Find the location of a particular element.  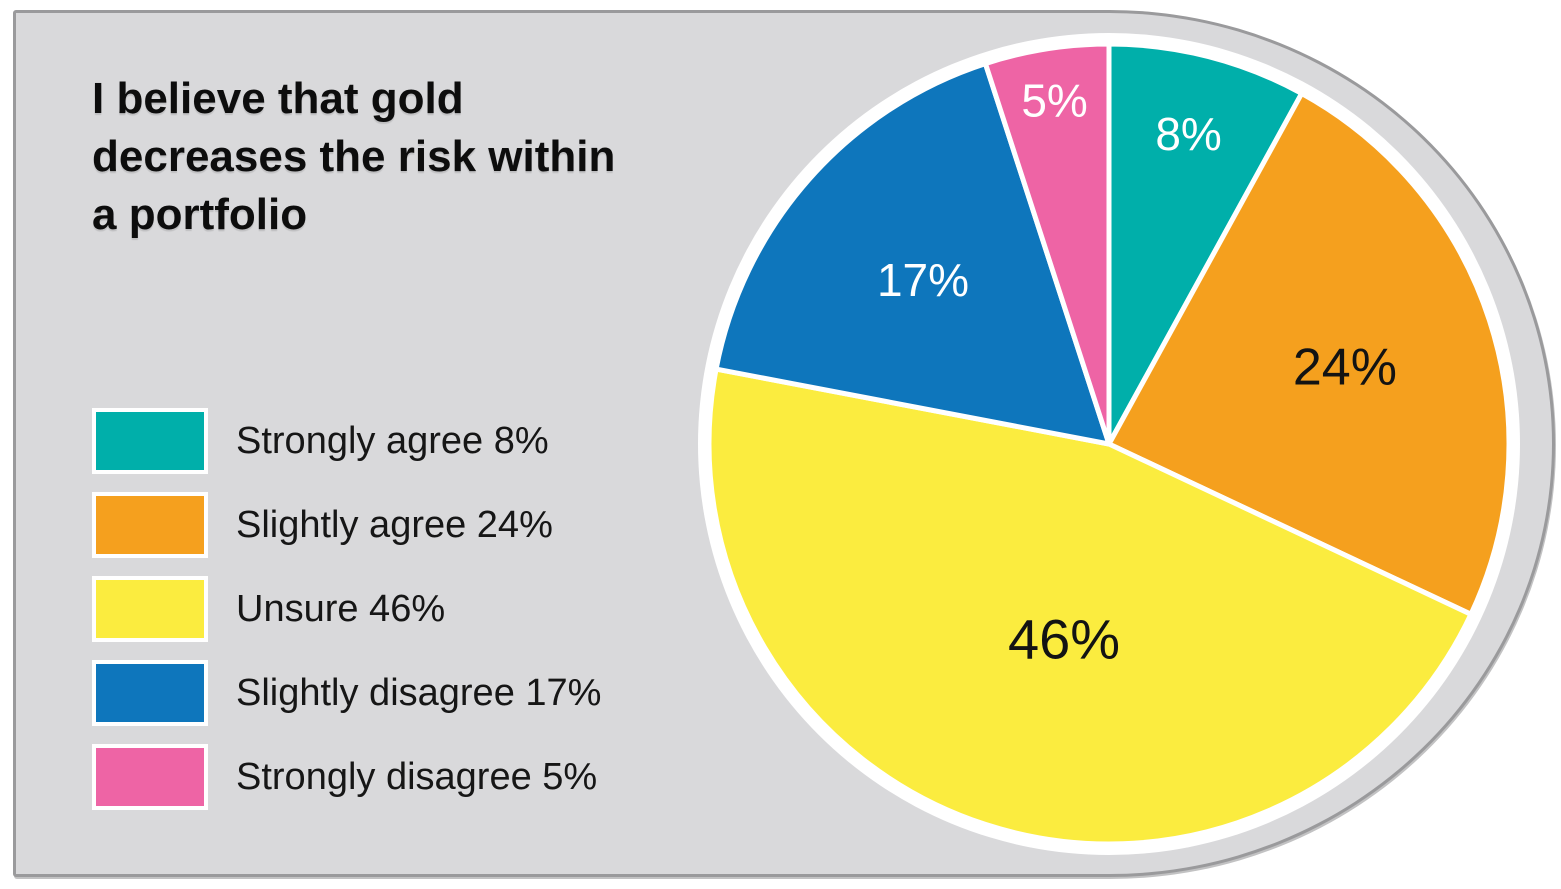

pie-slice-label-strongly-disagree: 5% is located at coordinates (1054, 100).